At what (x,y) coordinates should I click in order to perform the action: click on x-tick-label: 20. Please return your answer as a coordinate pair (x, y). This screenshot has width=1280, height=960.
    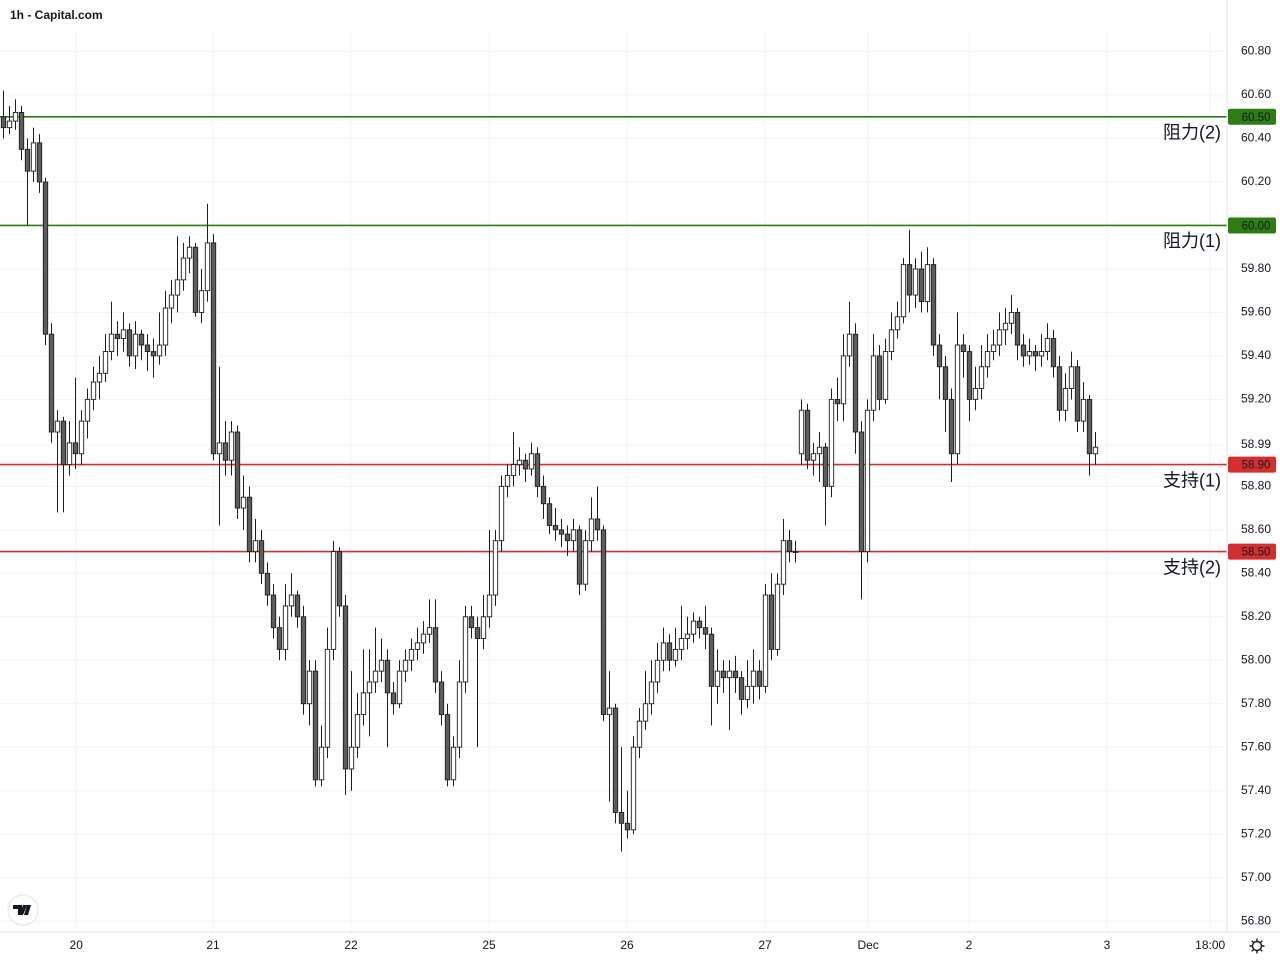
    Looking at the image, I should click on (77, 945).